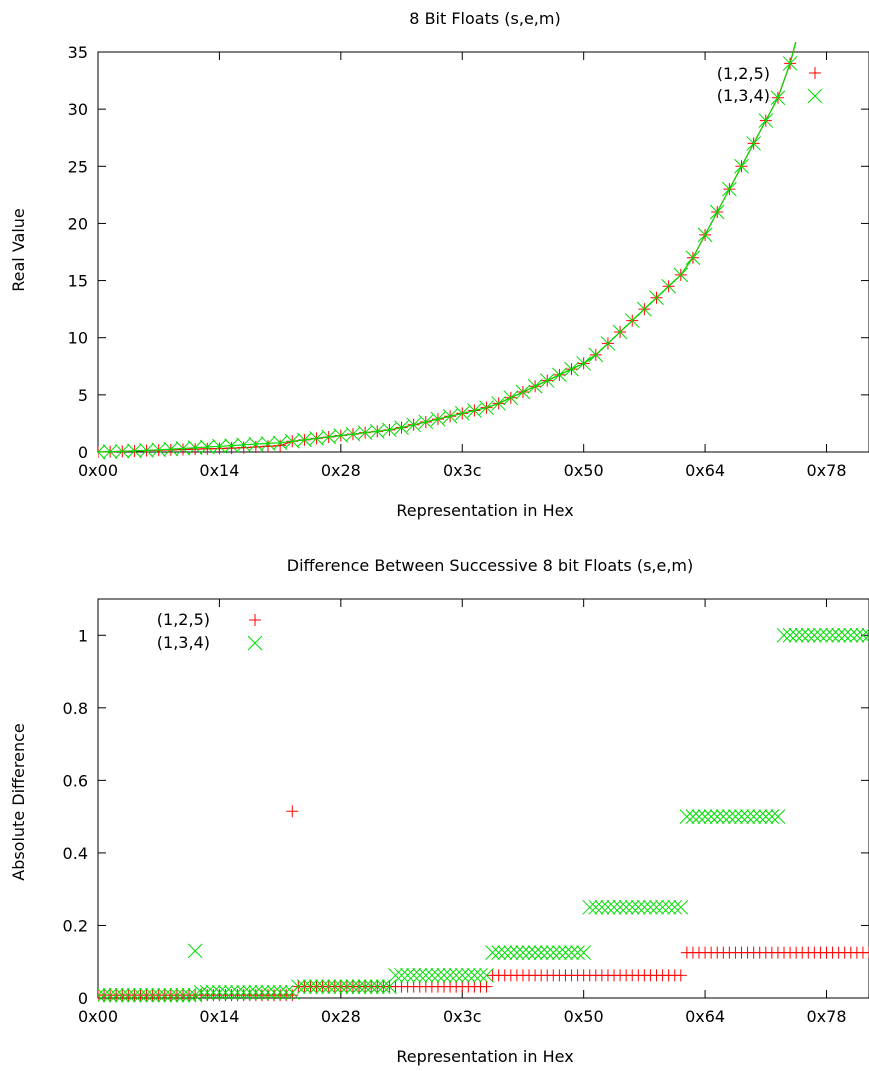 Image resolution: width=869 pixels, height=1071 pixels. Describe the element at coordinates (462, 1016) in the screenshot. I see `x-tick-label: 0x3c` at that location.